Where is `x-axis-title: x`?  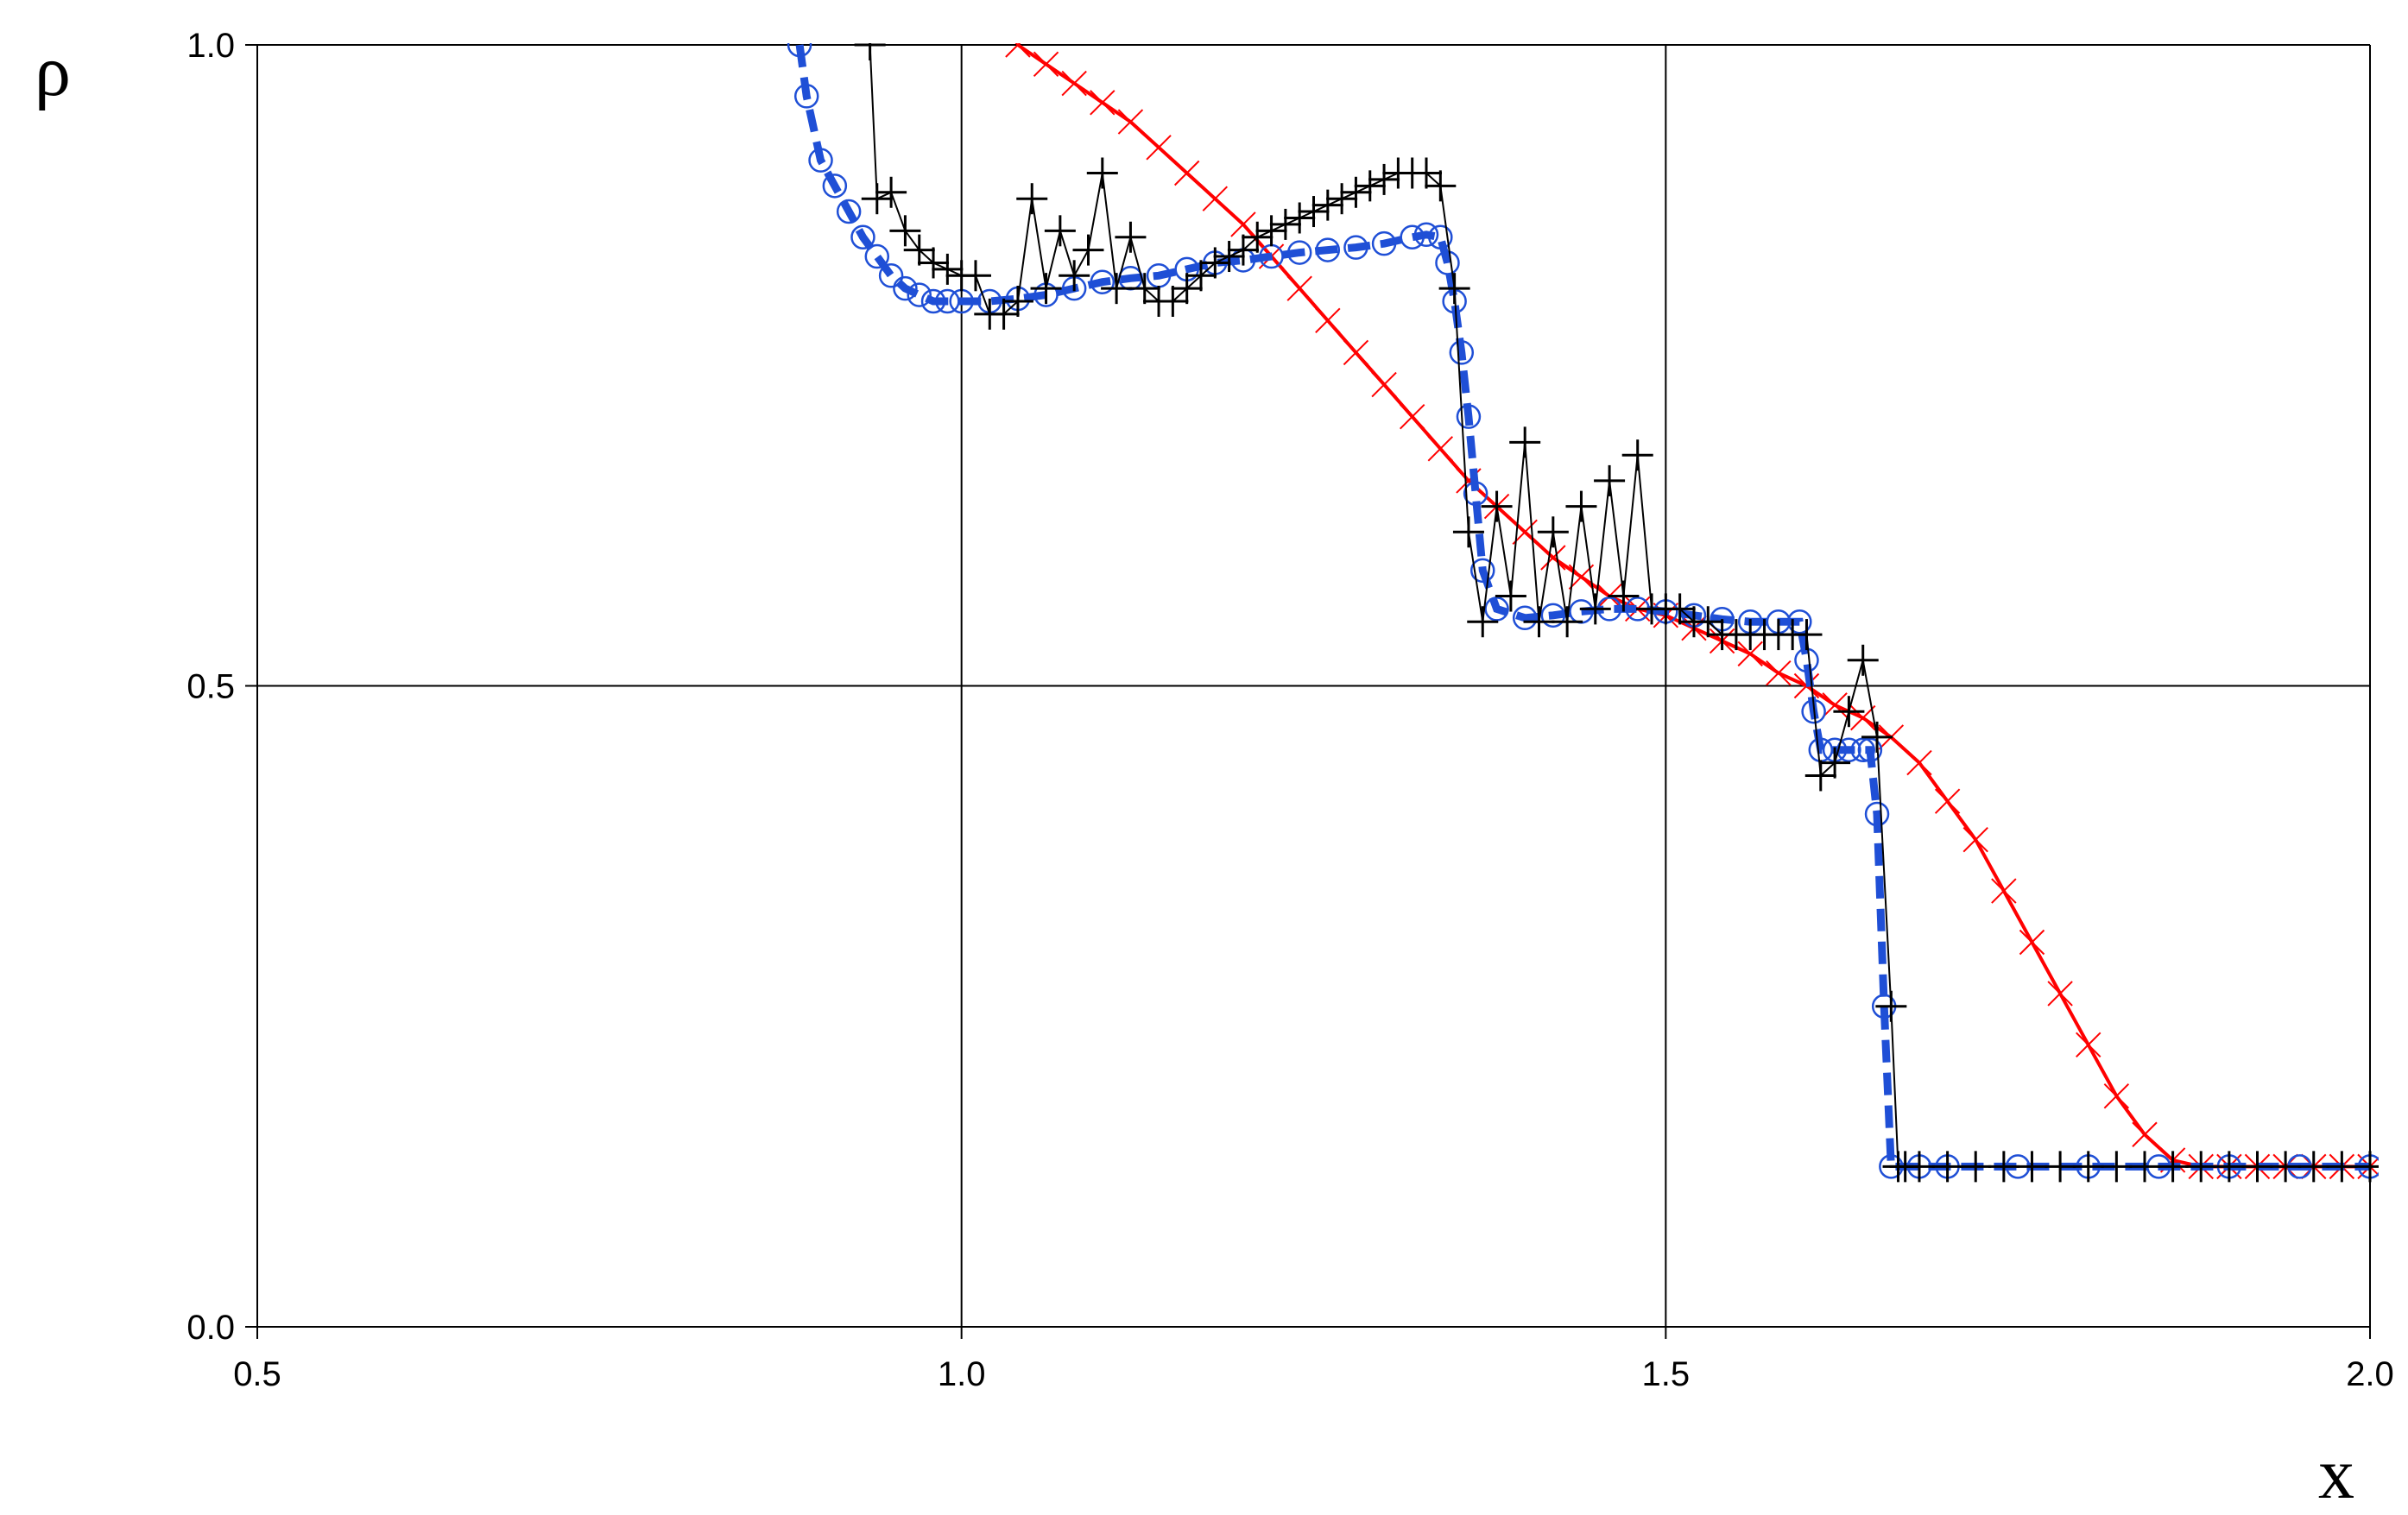 x-axis-title: x is located at coordinates (2336, 1474).